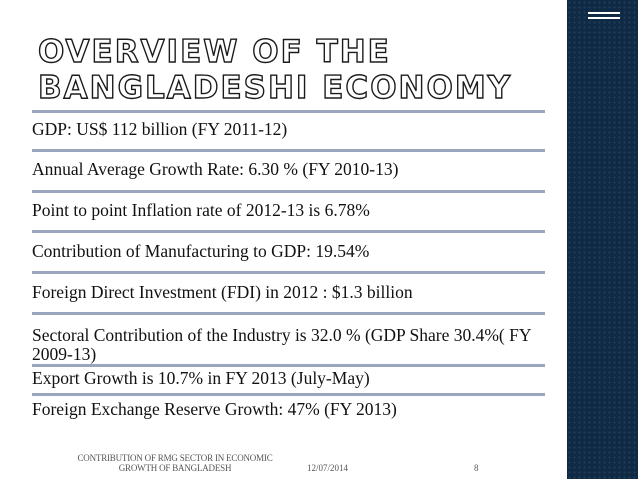  Describe the element at coordinates (328, 468) in the screenshot. I see `footer-date: 12/07/2014` at that location.